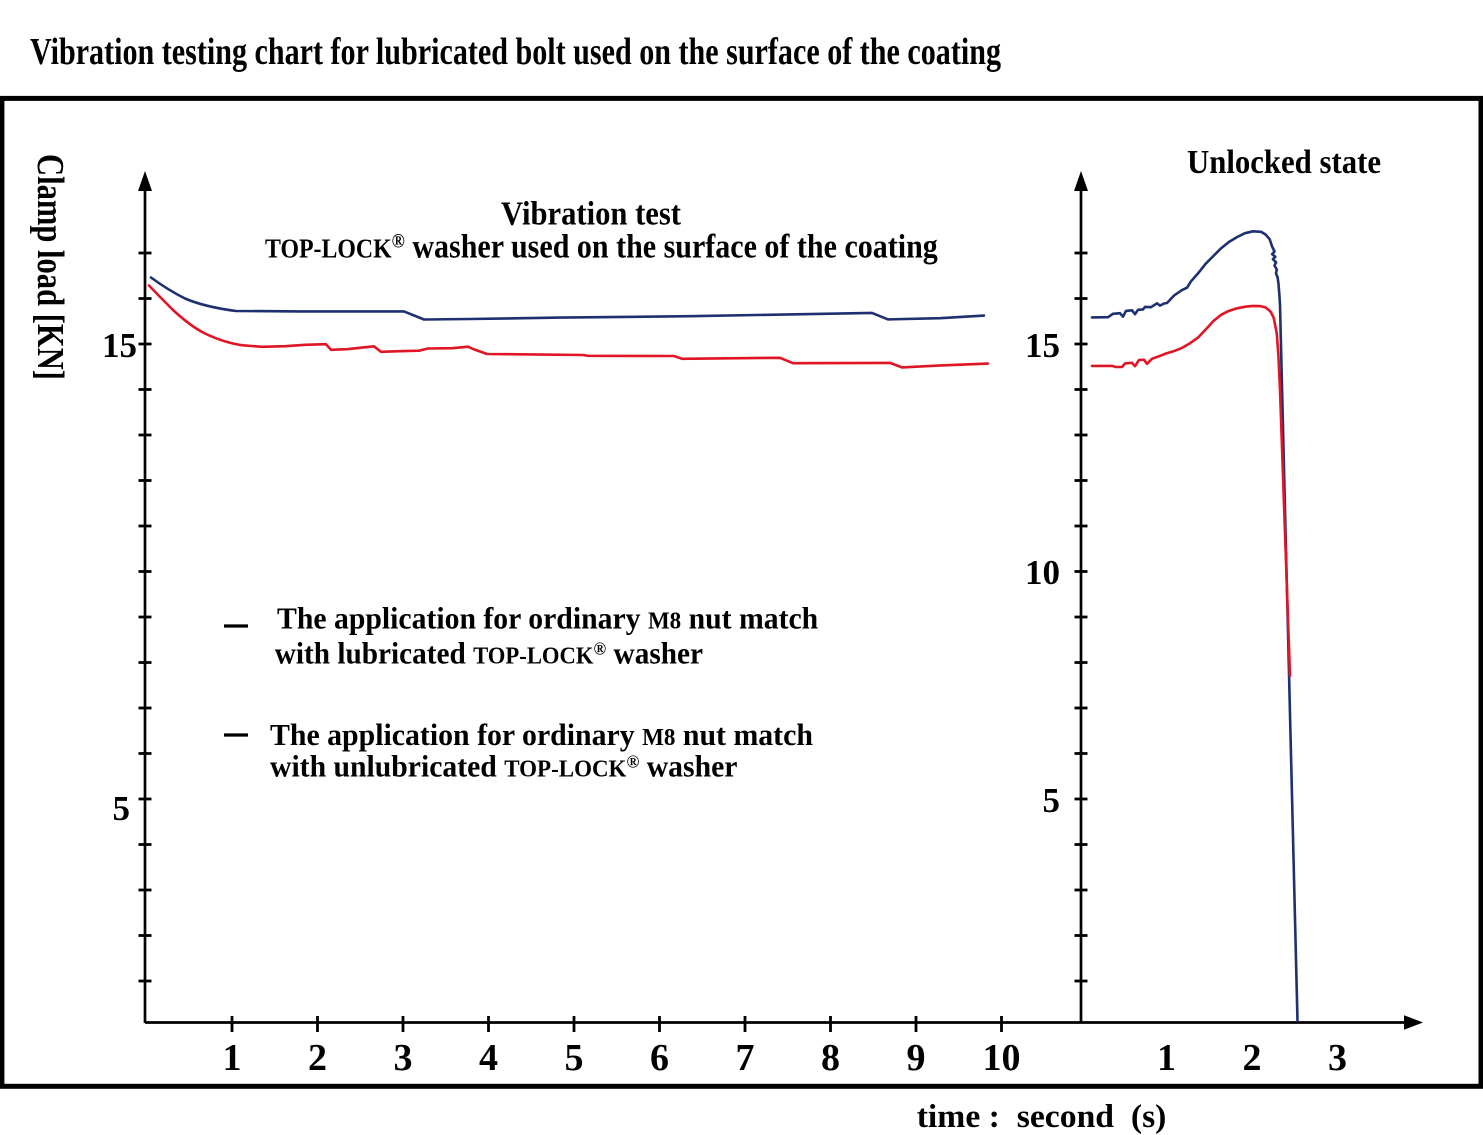 The image size is (1483, 1135). What do you see at coordinates (488, 1058) in the screenshot?
I see `svg-text: 4` at bounding box center [488, 1058].